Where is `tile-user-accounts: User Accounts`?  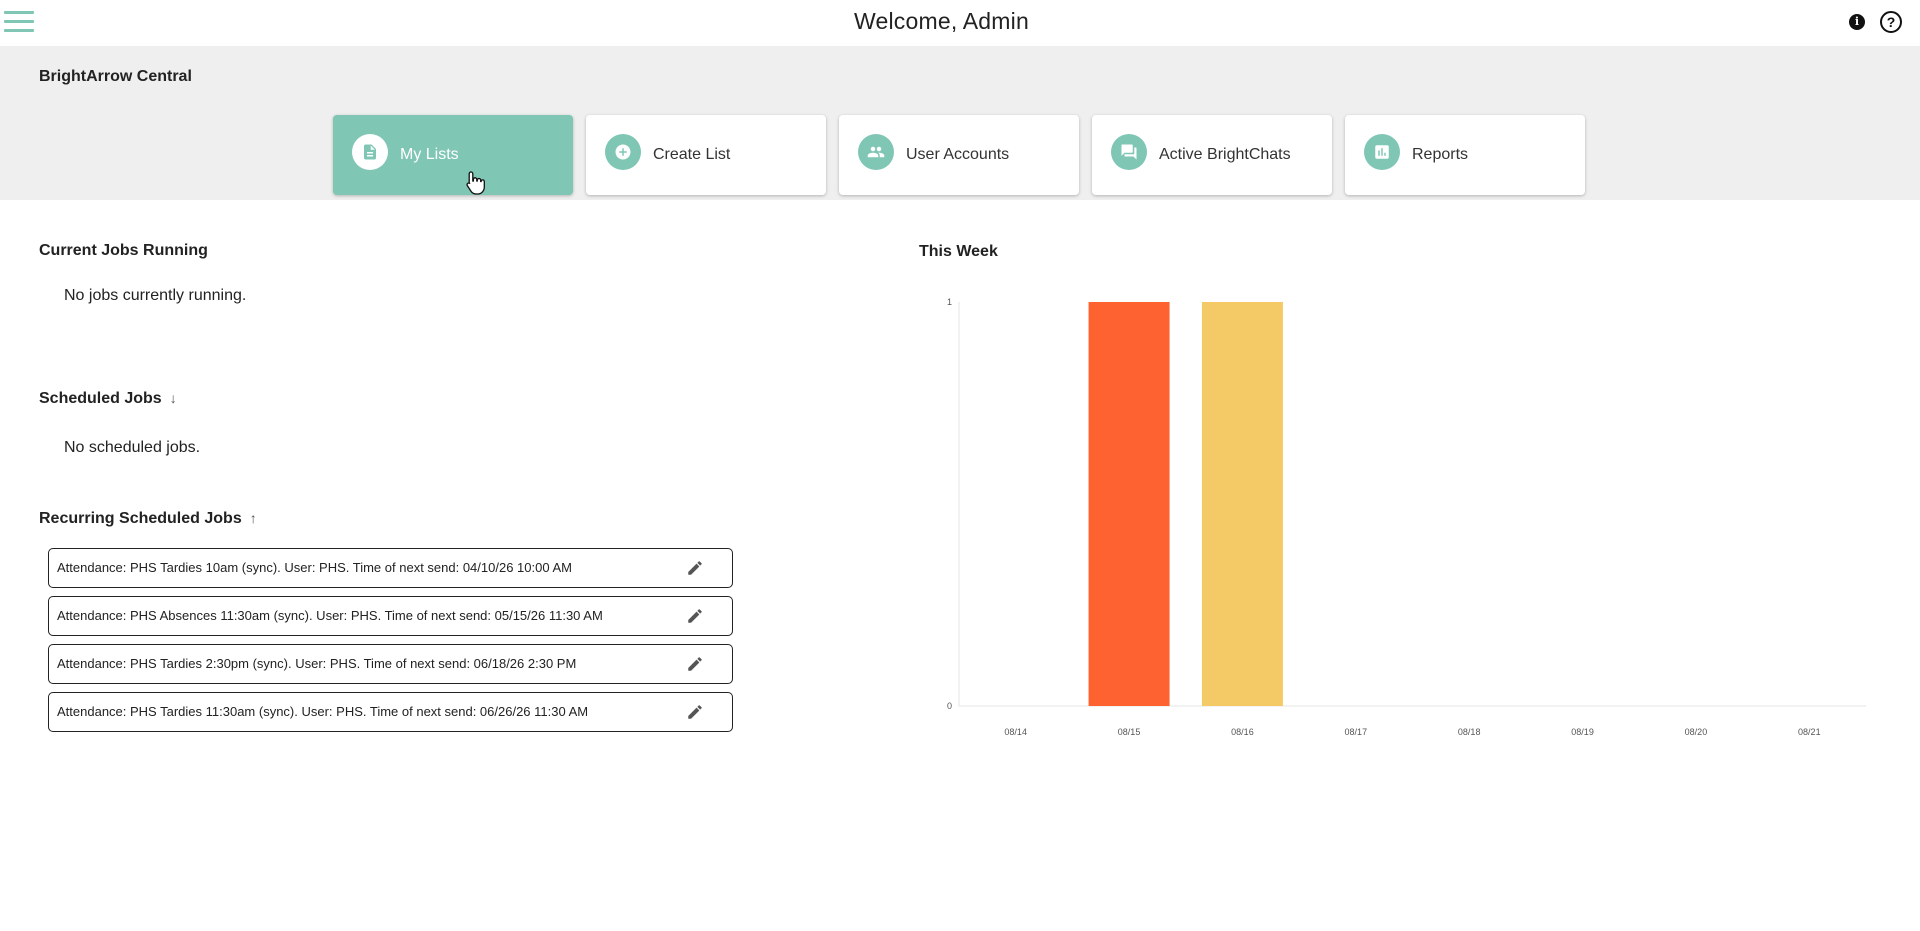 tile-user-accounts: User Accounts is located at coordinates (959, 155).